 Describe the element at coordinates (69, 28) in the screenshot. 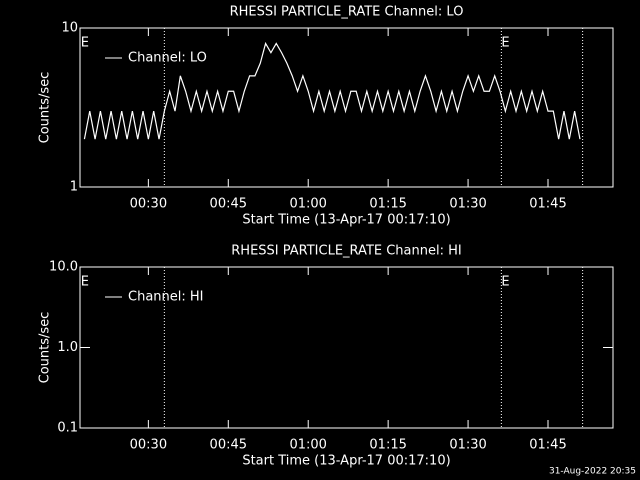

I see `y-tick-label: 10` at that location.